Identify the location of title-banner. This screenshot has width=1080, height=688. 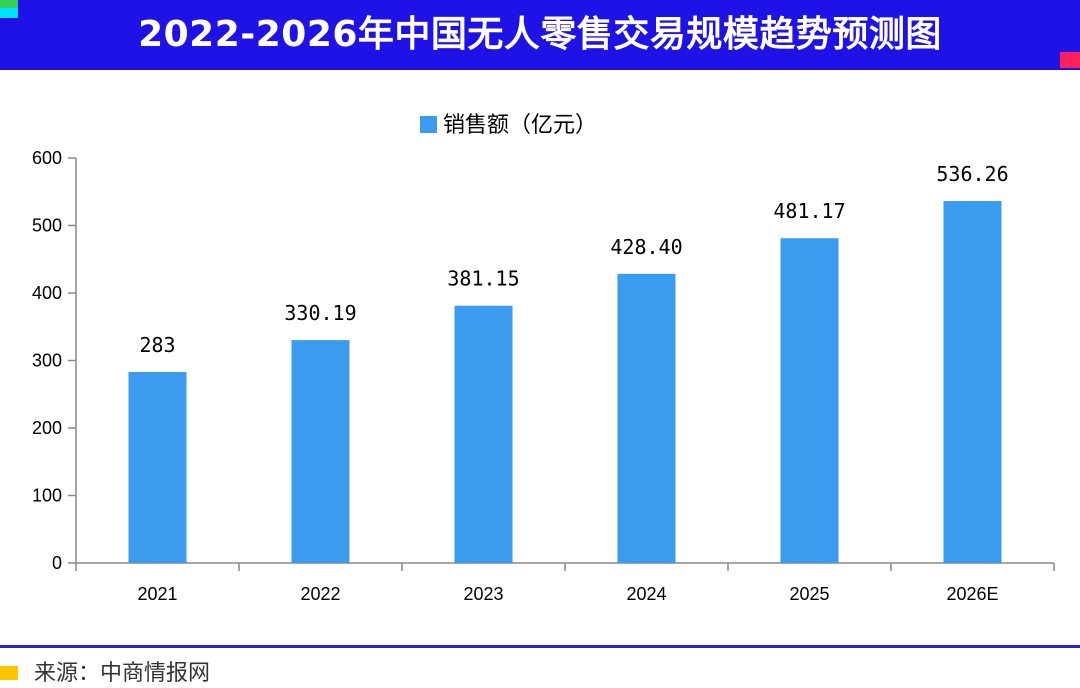
(540, 35).